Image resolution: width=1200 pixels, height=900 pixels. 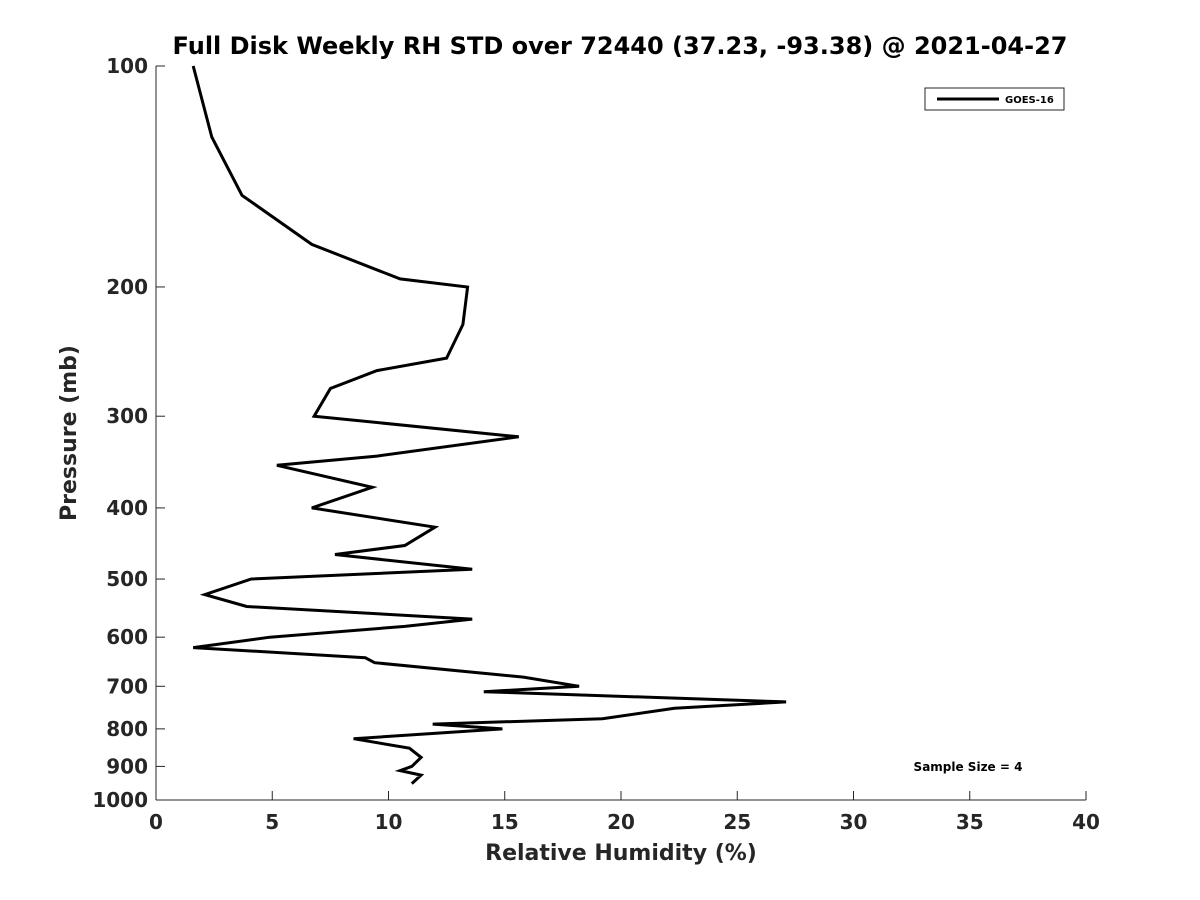 I want to click on y-axis-label: Pressure (mb), so click(x=69, y=433).